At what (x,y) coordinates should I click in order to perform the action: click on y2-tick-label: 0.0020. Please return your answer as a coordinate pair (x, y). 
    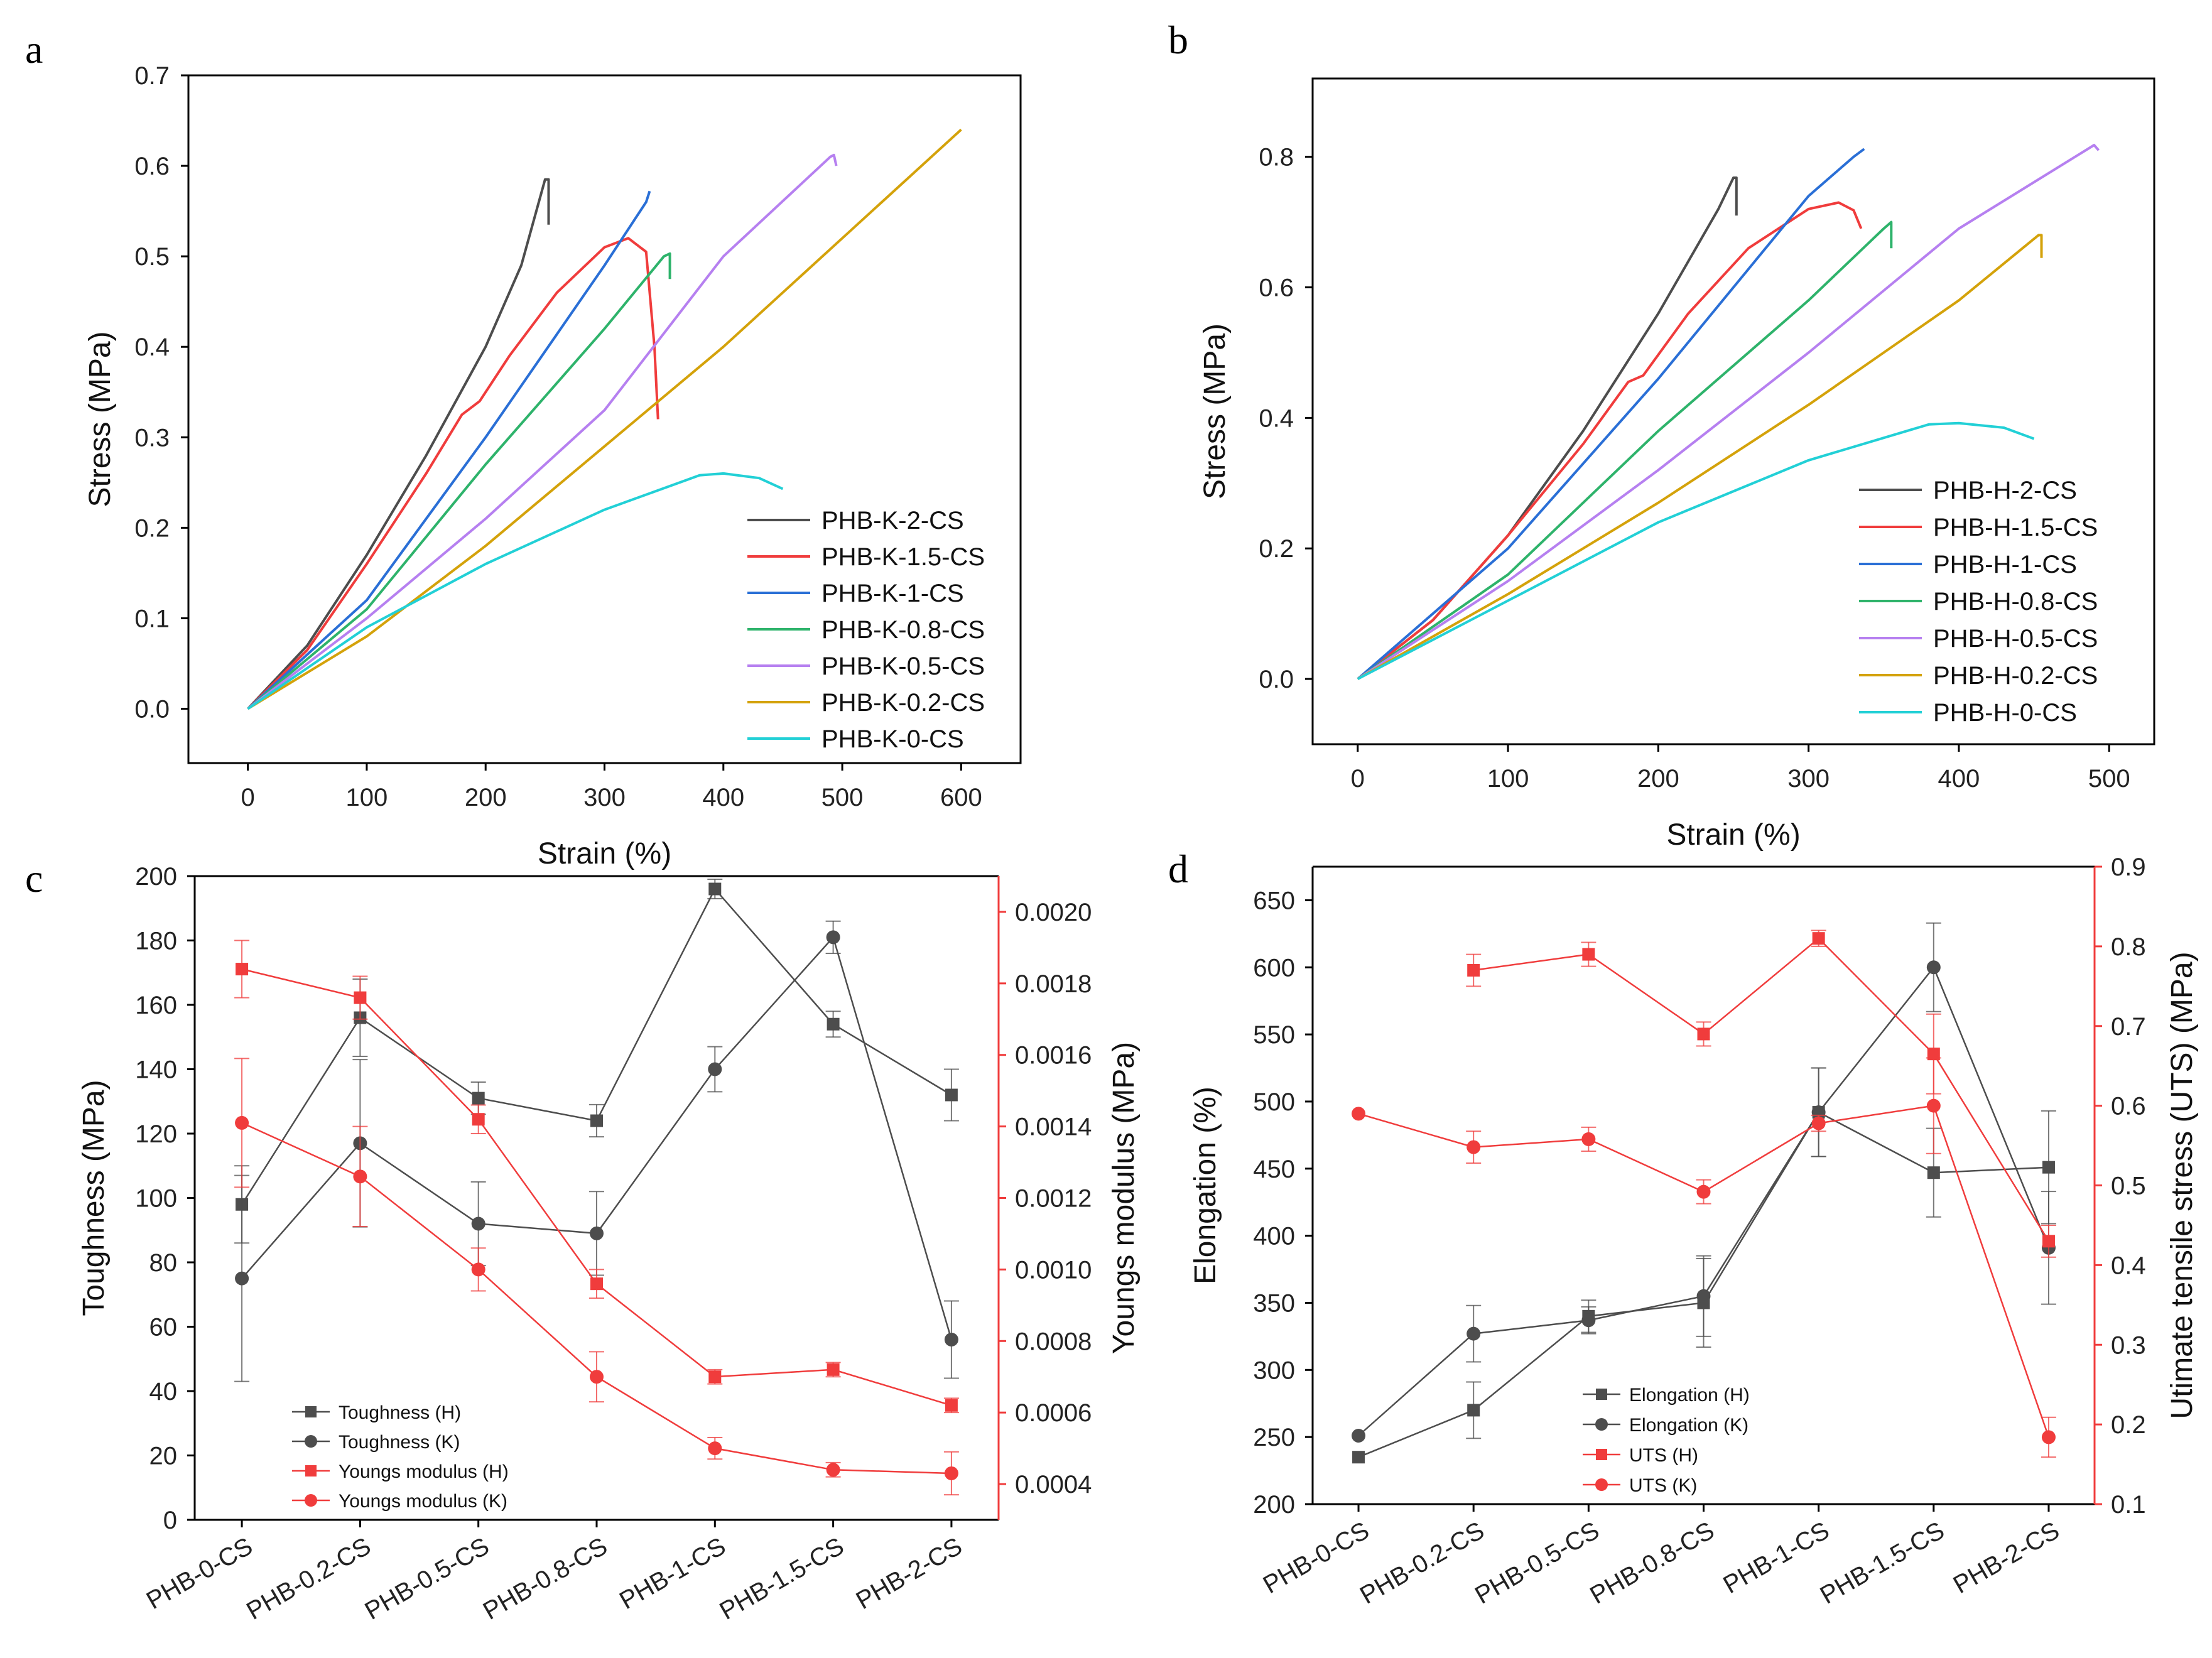
    Looking at the image, I should click on (1054, 912).